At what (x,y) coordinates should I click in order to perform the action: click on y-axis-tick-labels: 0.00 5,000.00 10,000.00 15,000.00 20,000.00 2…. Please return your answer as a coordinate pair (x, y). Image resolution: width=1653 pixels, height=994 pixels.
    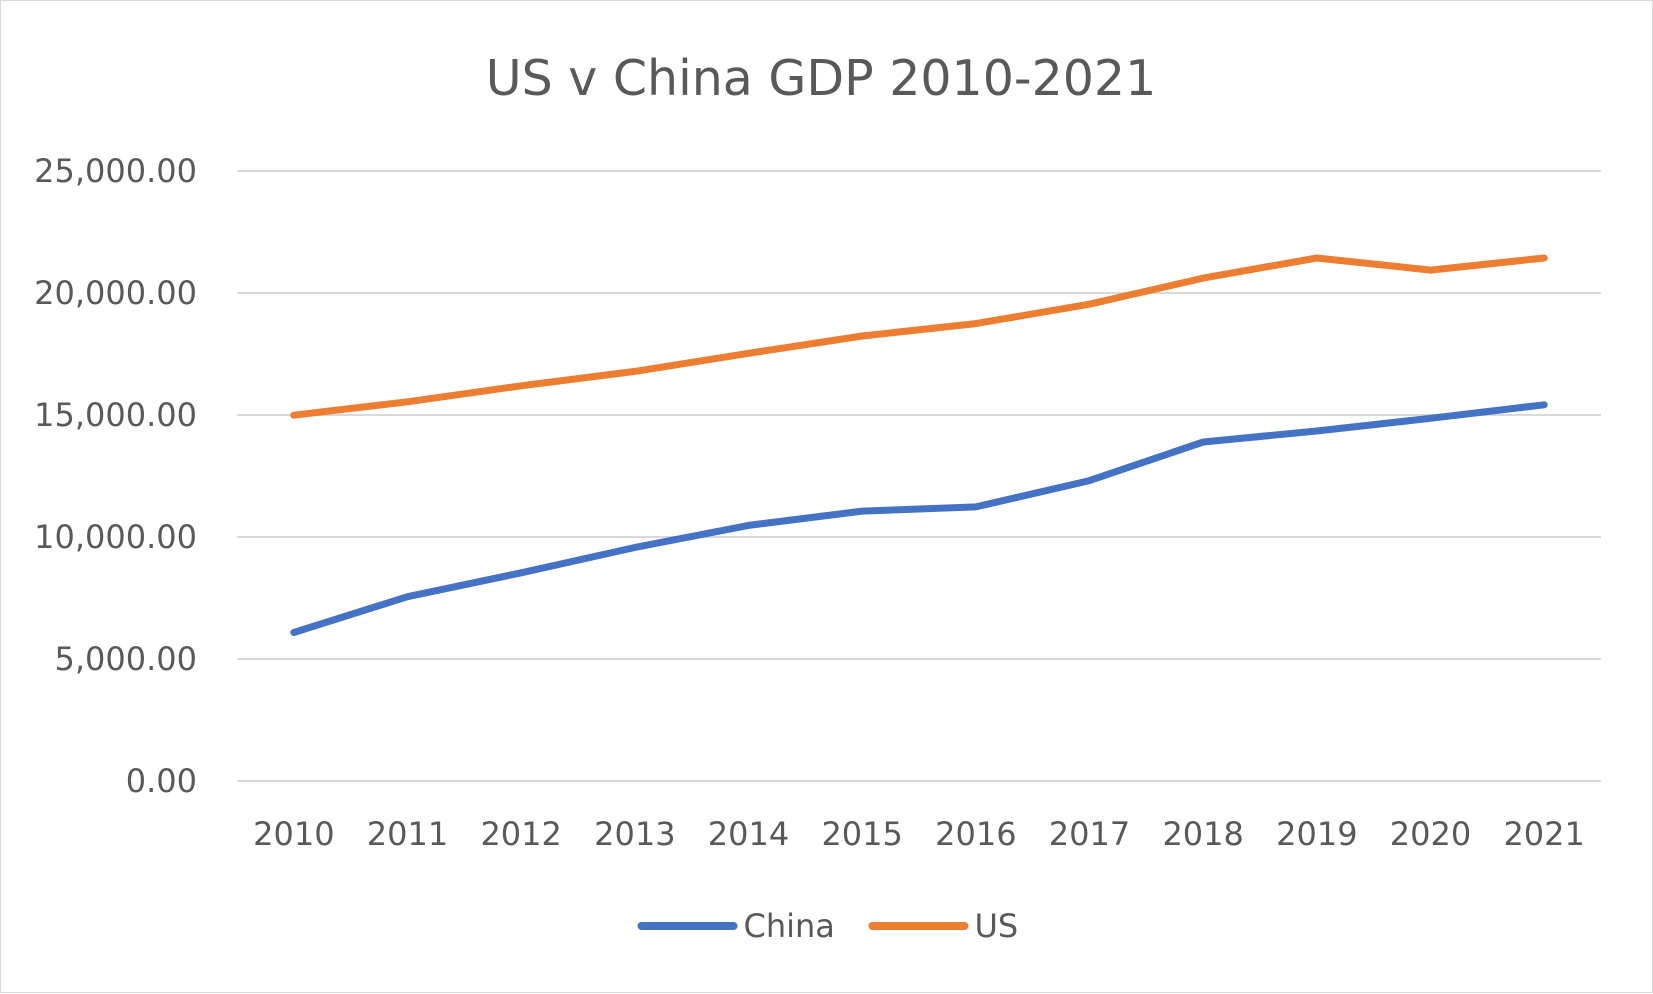
    Looking at the image, I should click on (115, 476).